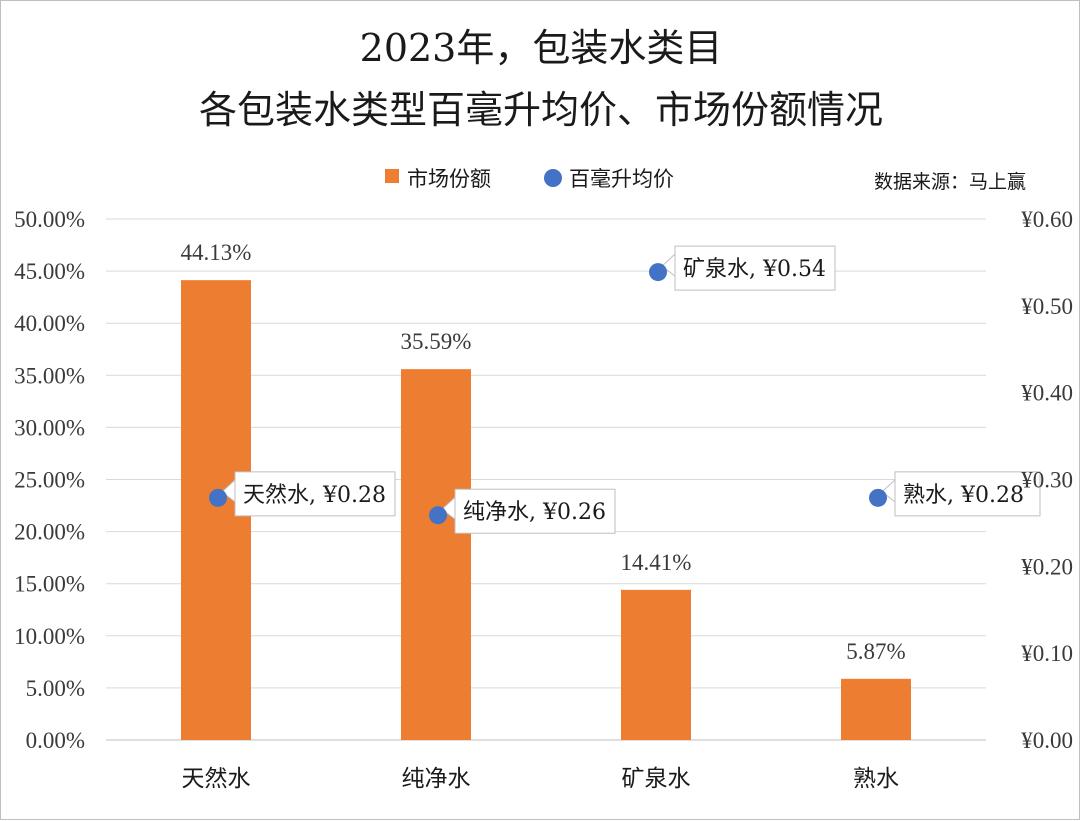 This screenshot has width=1080, height=821. What do you see at coordinates (49, 480) in the screenshot?
I see `left-axis-tick: 25.00%` at bounding box center [49, 480].